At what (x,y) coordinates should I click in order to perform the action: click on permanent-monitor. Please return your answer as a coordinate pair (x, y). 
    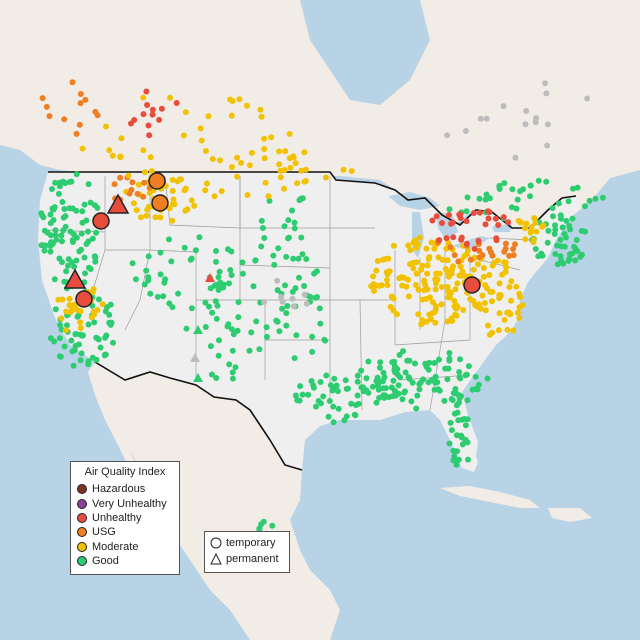
    Looking at the image, I should click on (118, 203).